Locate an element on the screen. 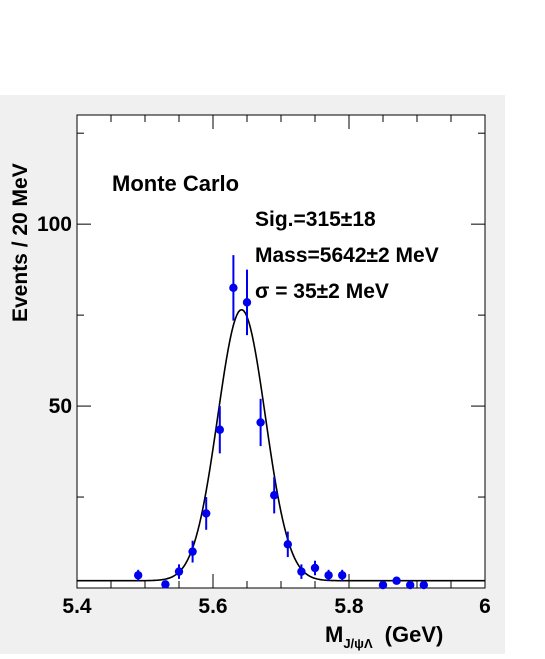 Image resolution: width=545 pixels, height=659 pixels. x-axis-title-unit: (GeV) is located at coordinates (414, 634).